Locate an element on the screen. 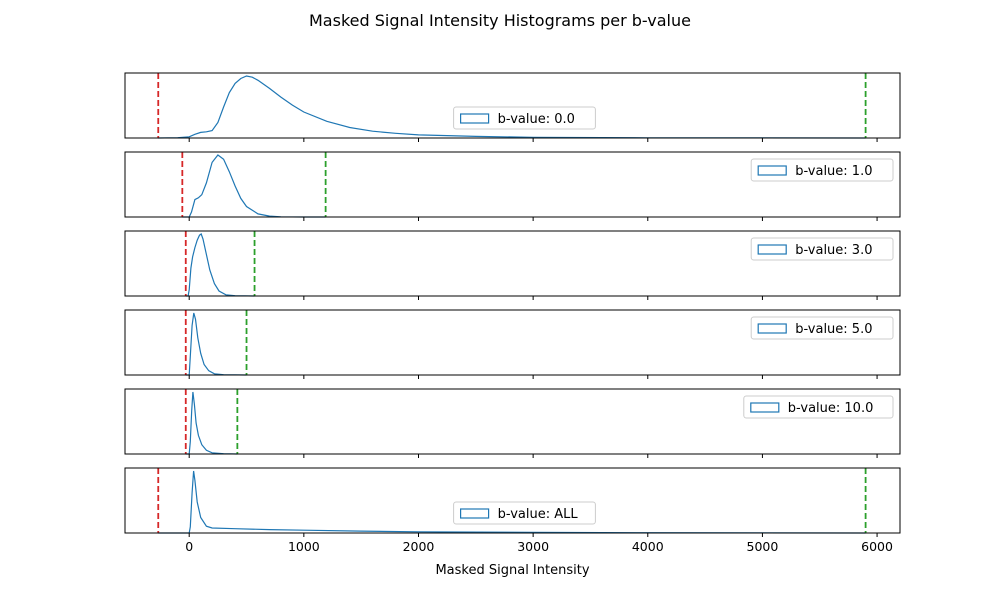  panel-2: b-value: 1.0 is located at coordinates (512, 186).